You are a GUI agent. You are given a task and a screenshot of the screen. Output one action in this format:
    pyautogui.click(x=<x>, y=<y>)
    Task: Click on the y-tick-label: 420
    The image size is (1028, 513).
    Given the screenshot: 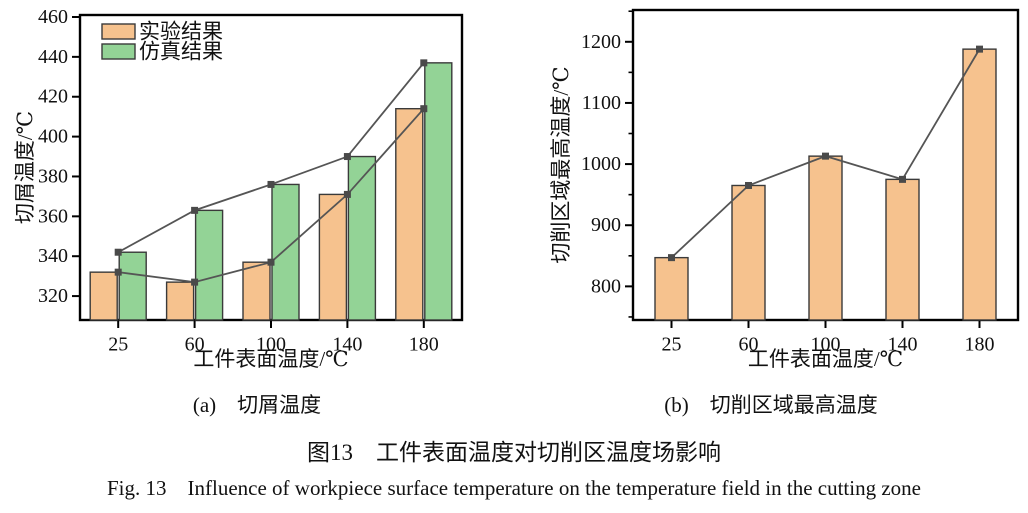 What is the action you would take?
    pyautogui.click(x=53, y=97)
    